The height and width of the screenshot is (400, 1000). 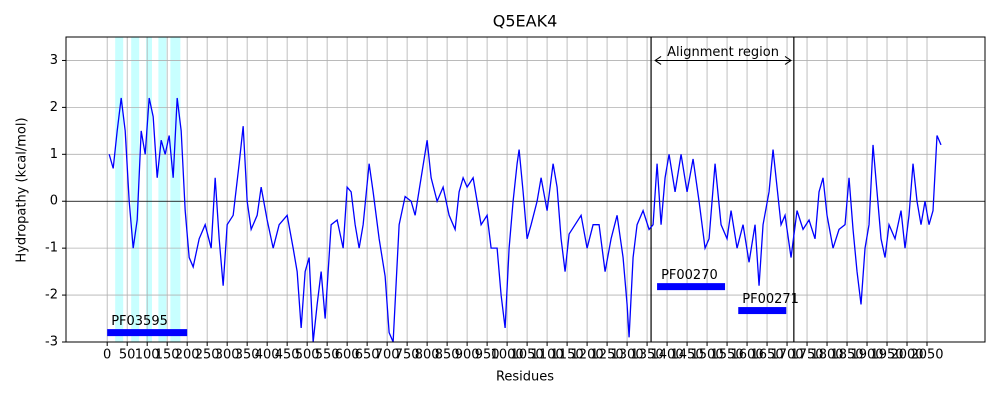 What do you see at coordinates (806, 355) in the screenshot?
I see `x-tick-label: 1750` at bounding box center [806, 355].